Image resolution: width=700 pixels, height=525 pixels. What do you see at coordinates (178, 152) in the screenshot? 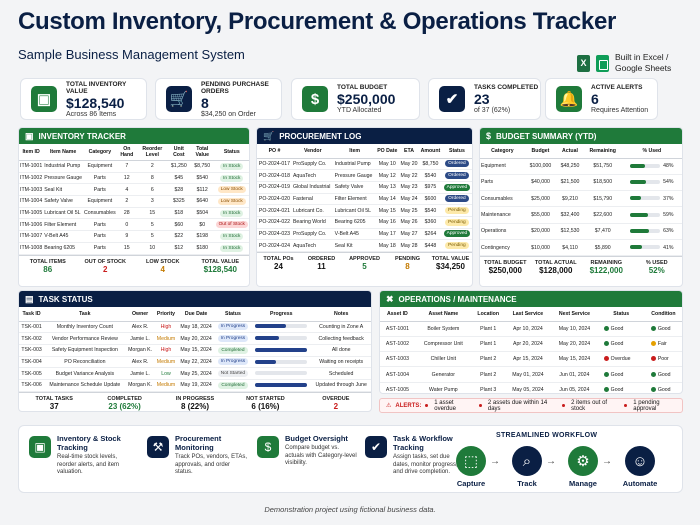
I see `column-header: Unit Cost` at bounding box center [178, 152].